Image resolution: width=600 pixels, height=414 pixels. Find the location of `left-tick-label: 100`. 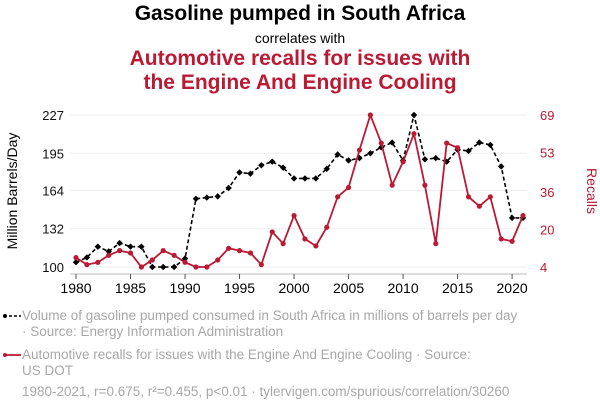

left-tick-label: 100 is located at coordinates (53, 267).